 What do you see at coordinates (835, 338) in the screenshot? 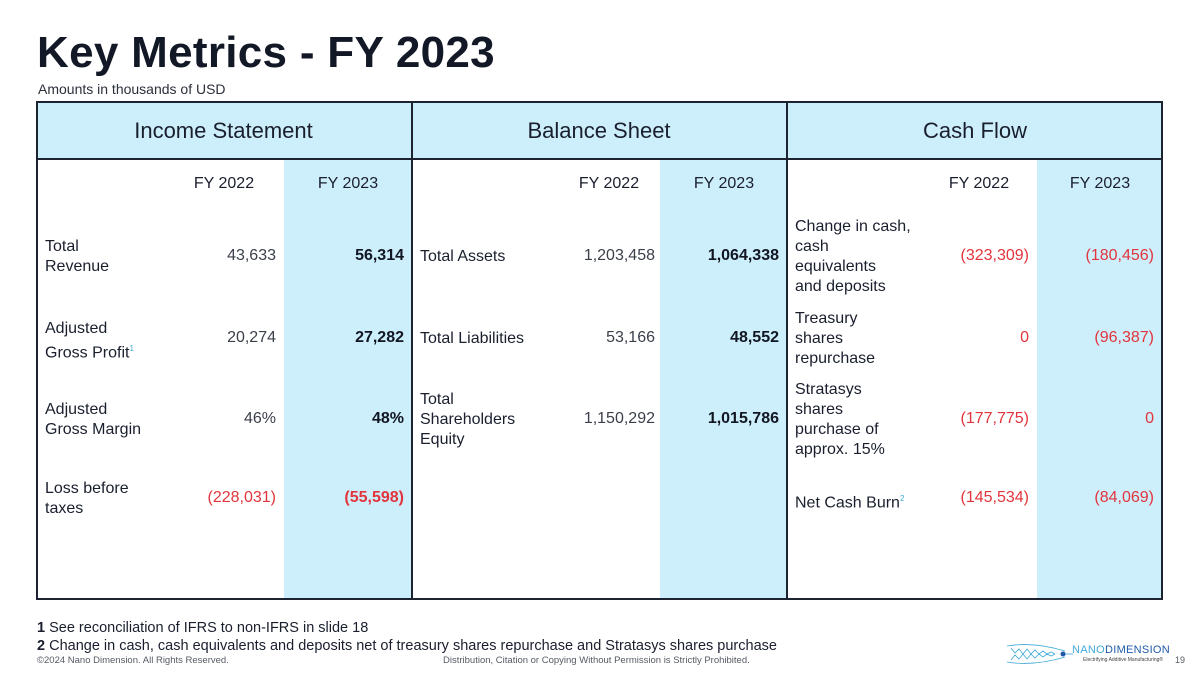
I see `cash-row-label: Treasury shares repurchase` at bounding box center [835, 338].